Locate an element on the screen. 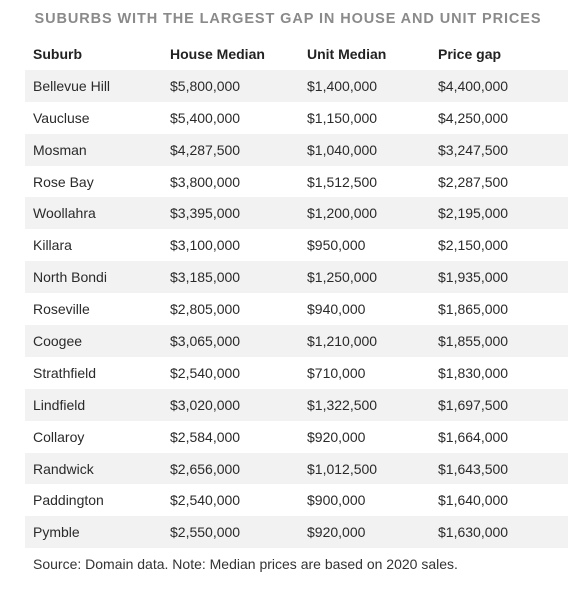  table-row: Roseville $2,805,000 $940,000 $1,865,000 is located at coordinates (296, 309).